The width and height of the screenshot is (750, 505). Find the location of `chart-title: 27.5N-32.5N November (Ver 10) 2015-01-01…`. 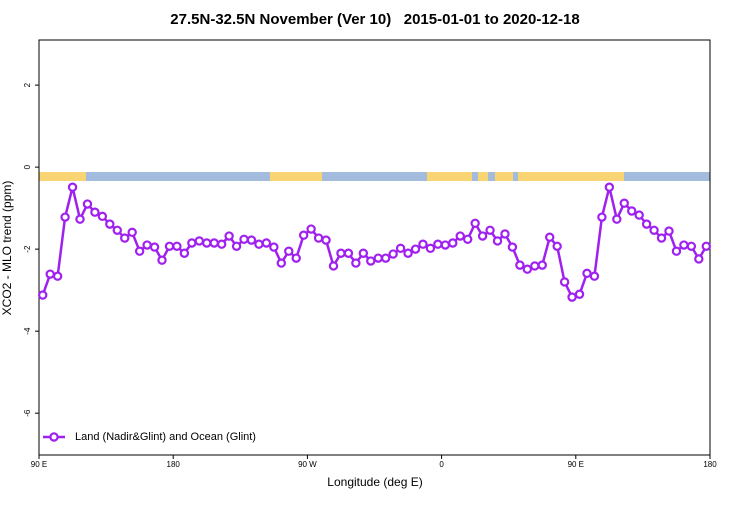

chart-title: 27.5N-32.5N November (Ver 10) 2015-01-01… is located at coordinates (374, 19).